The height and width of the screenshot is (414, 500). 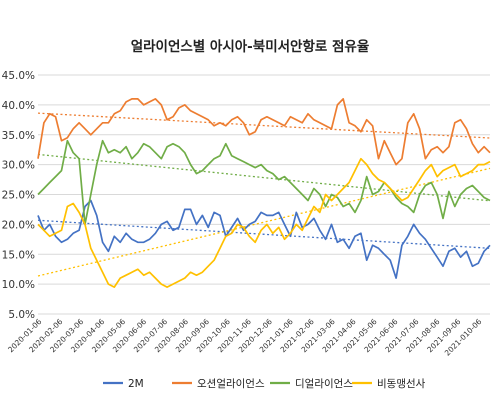 What do you see at coordinates (324, 384) in the screenshot?
I see `legend-label: 디얼라이언스` at bounding box center [324, 384].